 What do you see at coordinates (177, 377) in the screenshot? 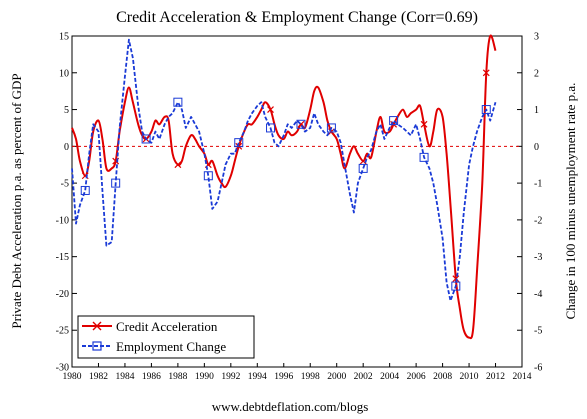
I see `x-tick-label-4: 1988` at bounding box center [177, 377].